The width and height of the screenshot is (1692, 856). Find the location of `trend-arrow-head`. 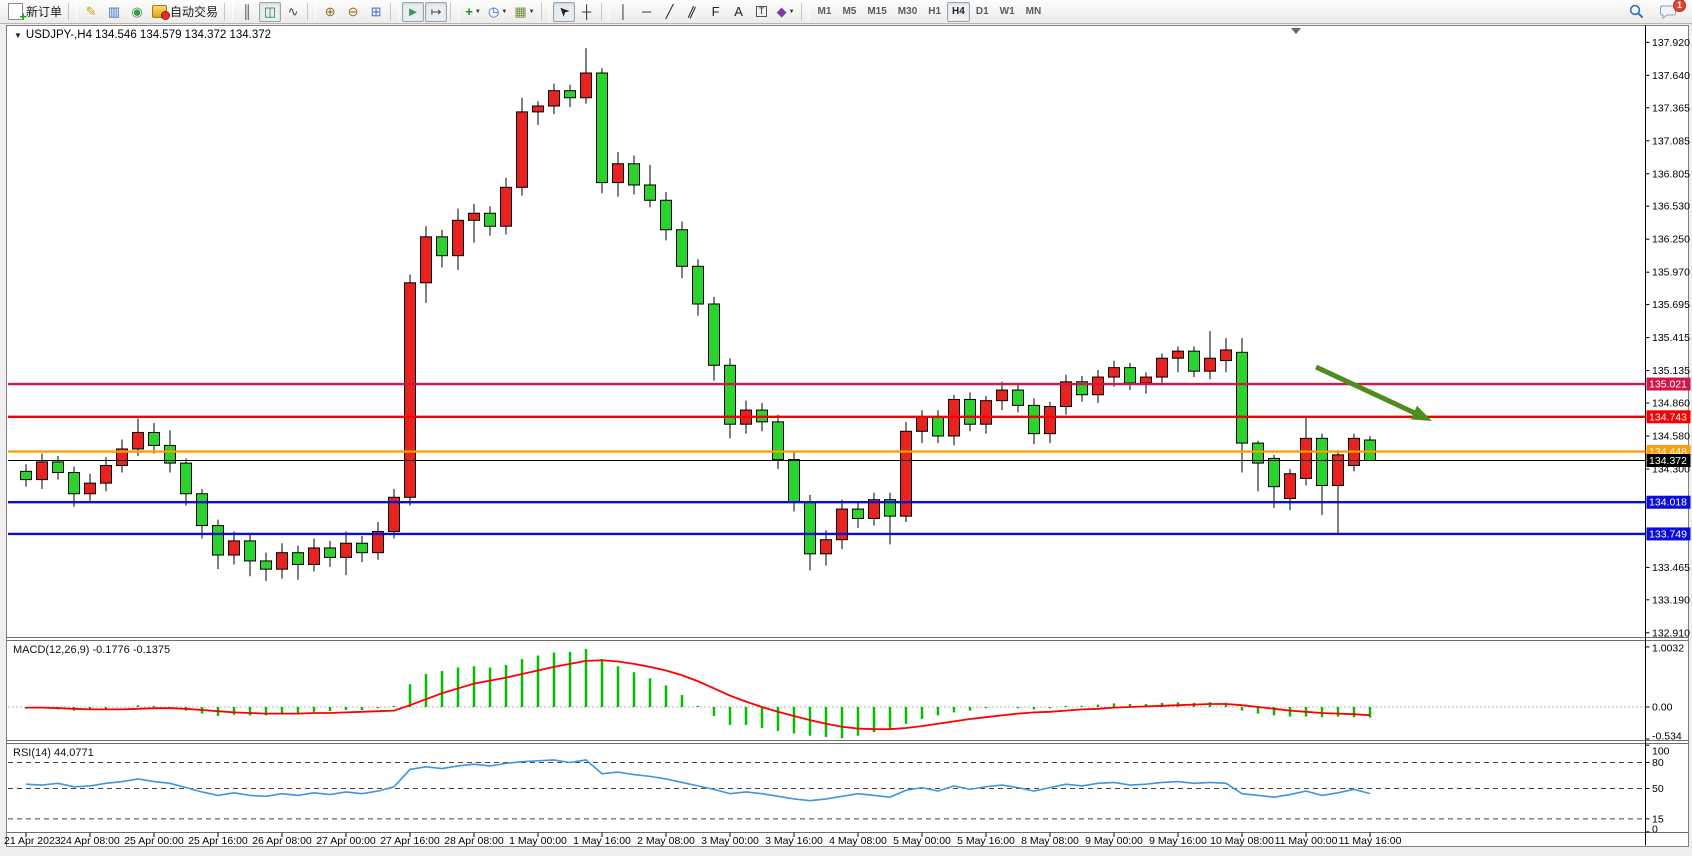

trend-arrow-head is located at coordinates (1421, 413).